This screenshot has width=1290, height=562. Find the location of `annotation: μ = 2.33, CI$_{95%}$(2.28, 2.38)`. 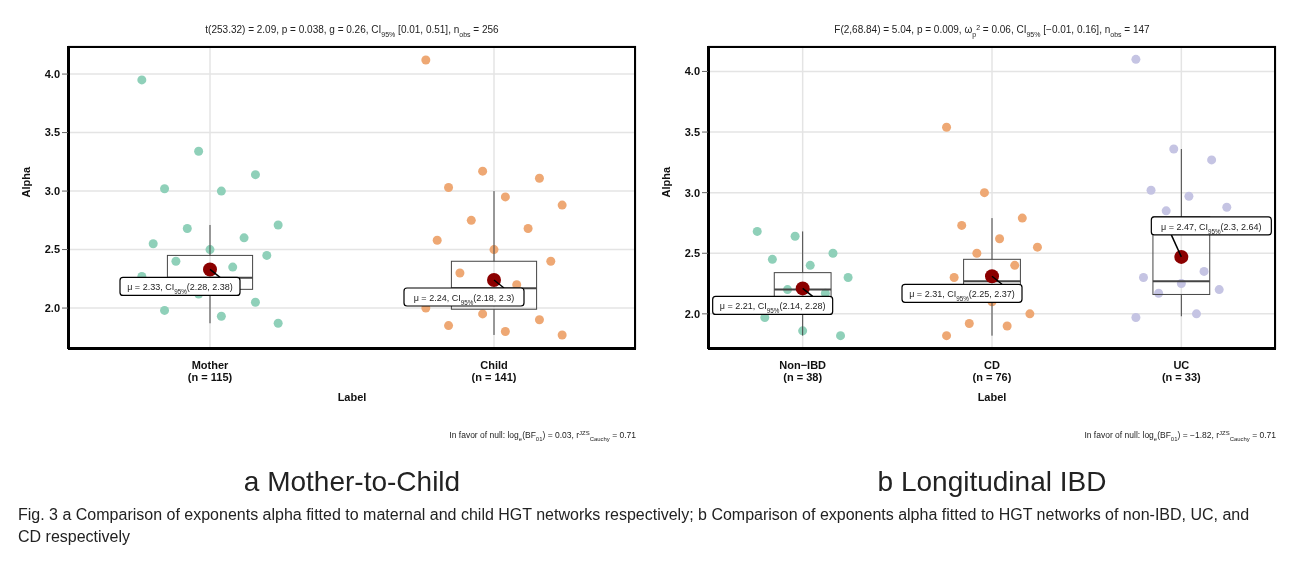

annotation: μ = 2.33, CI$_{95%}$(2.28, 2.38) is located at coordinates (180, 288).